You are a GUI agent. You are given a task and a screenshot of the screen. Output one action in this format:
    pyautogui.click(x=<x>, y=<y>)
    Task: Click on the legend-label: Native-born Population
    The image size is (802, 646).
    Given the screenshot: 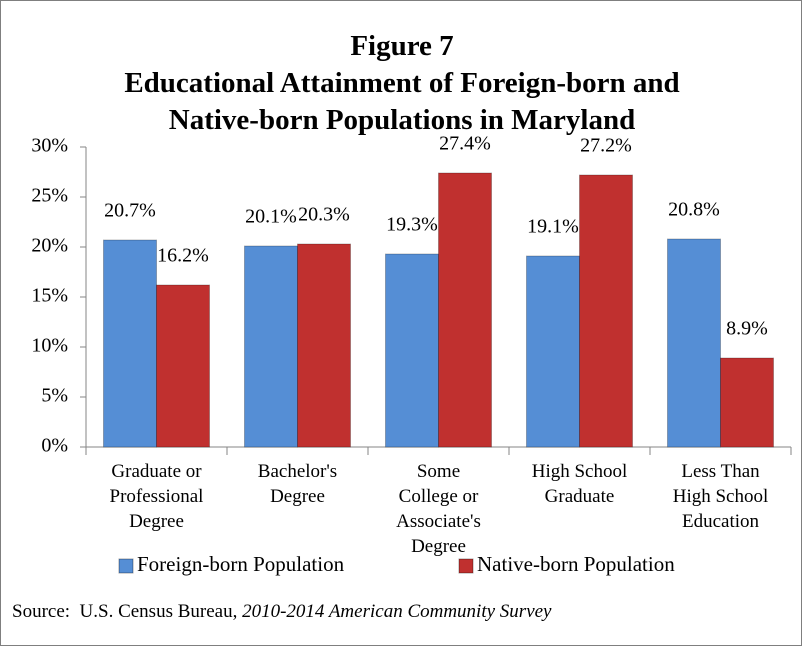 What is the action you would take?
    pyautogui.click(x=576, y=564)
    